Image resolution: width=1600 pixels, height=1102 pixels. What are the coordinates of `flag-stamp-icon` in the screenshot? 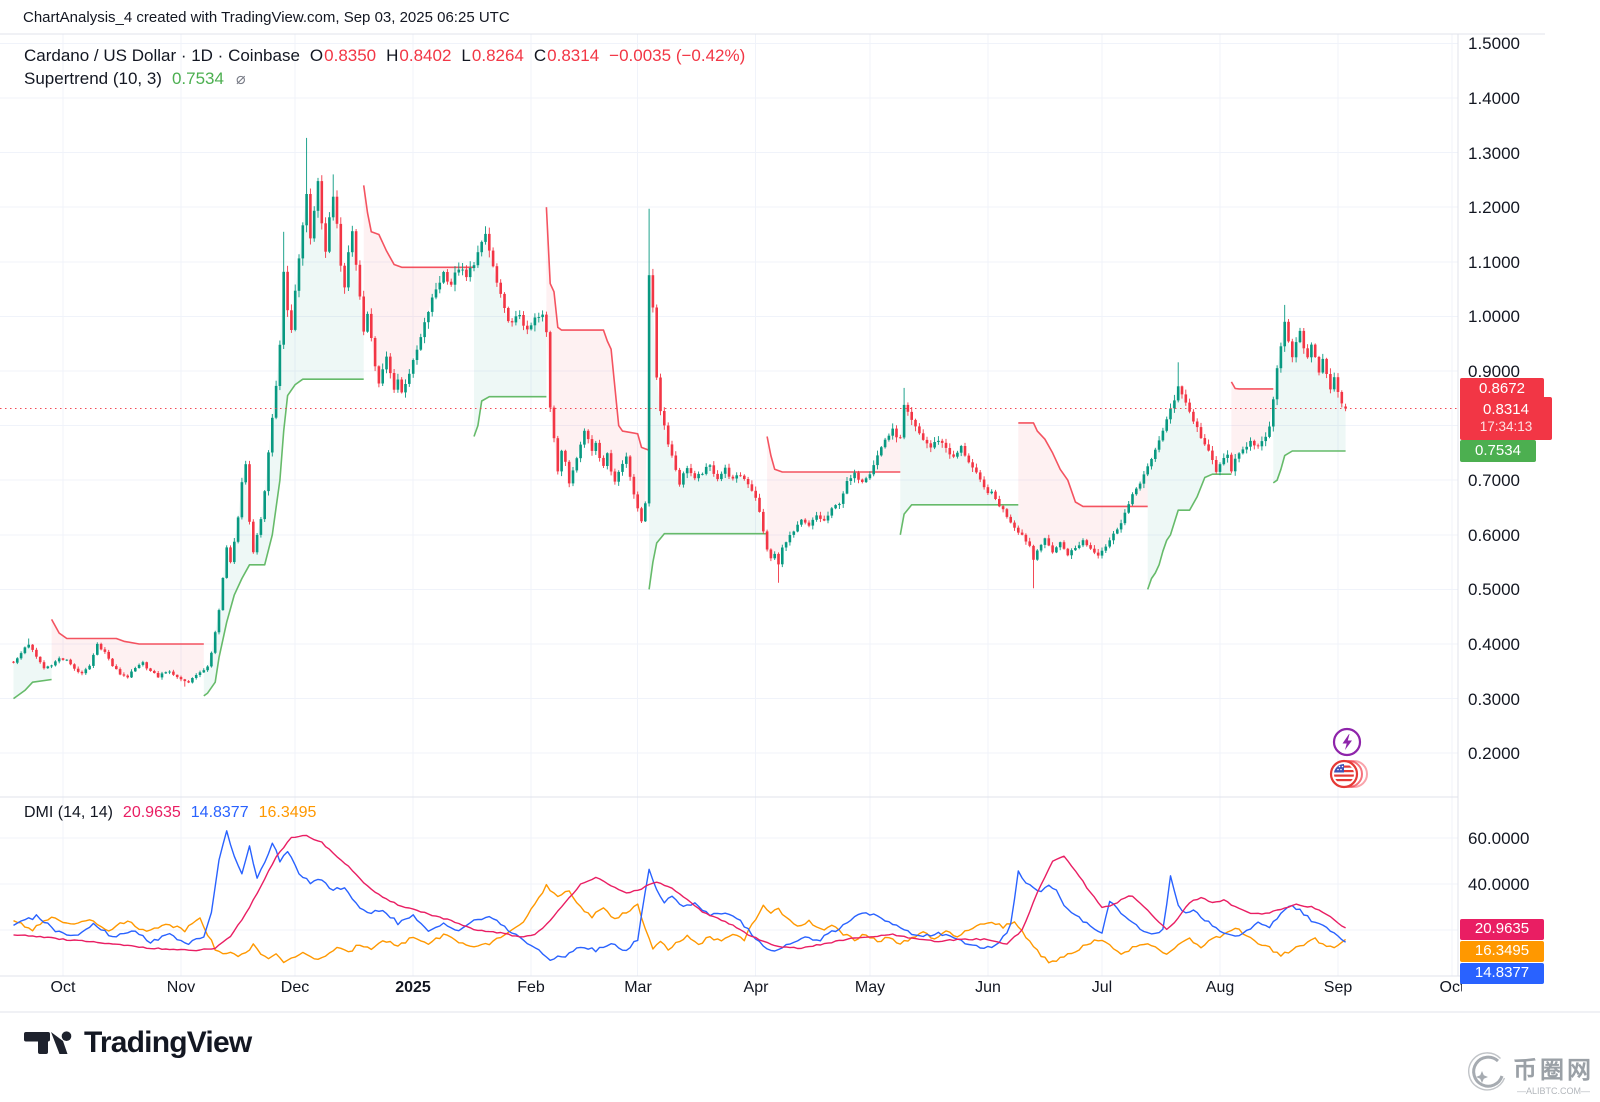 It's located at (1348, 774).